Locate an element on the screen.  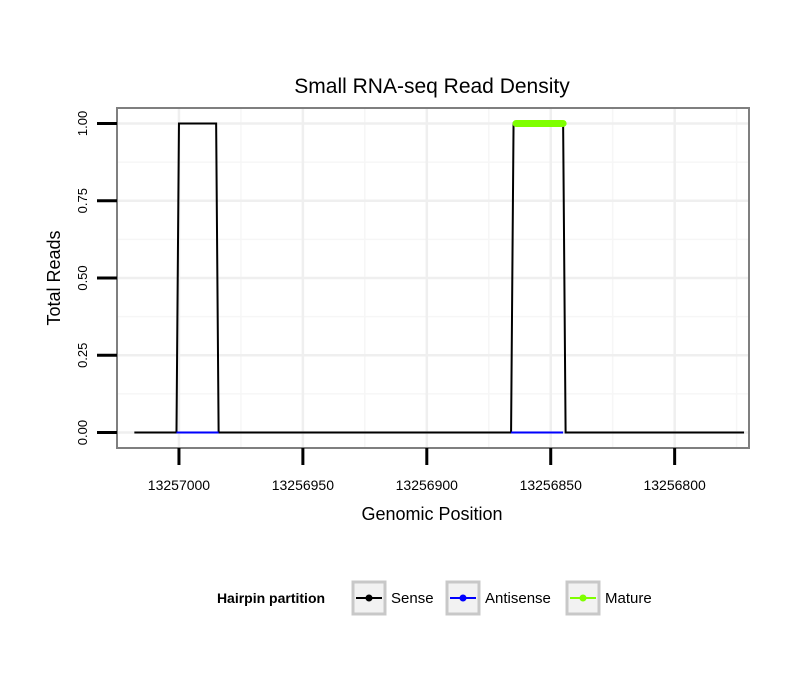
y-tick-label: 1.00 is located at coordinates (82, 123).